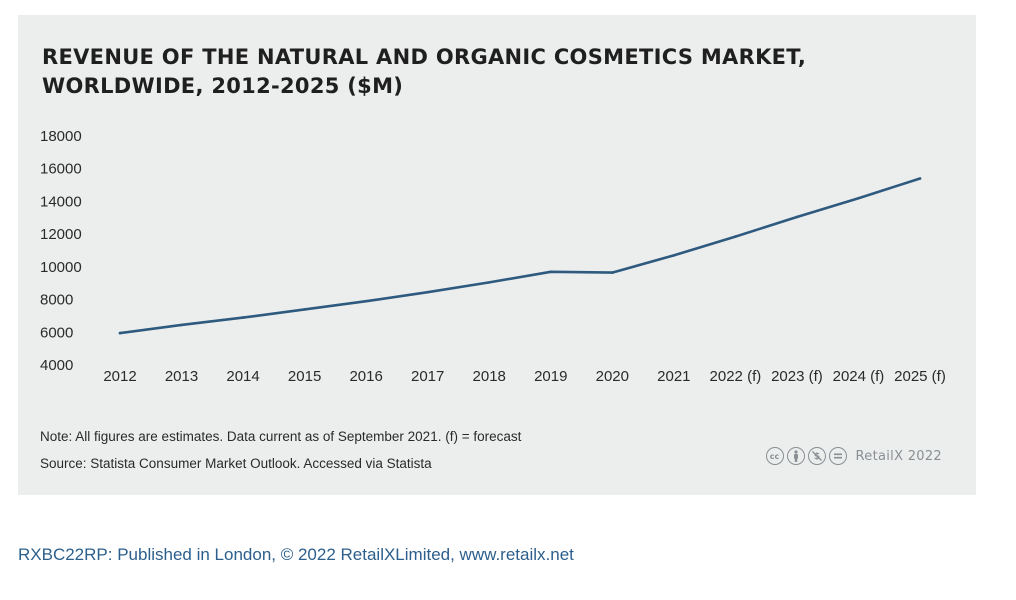 Image resolution: width=1016 pixels, height=600 pixels. Describe the element at coordinates (920, 376) in the screenshot. I see `x-tick-label: 2025 (f)` at that location.